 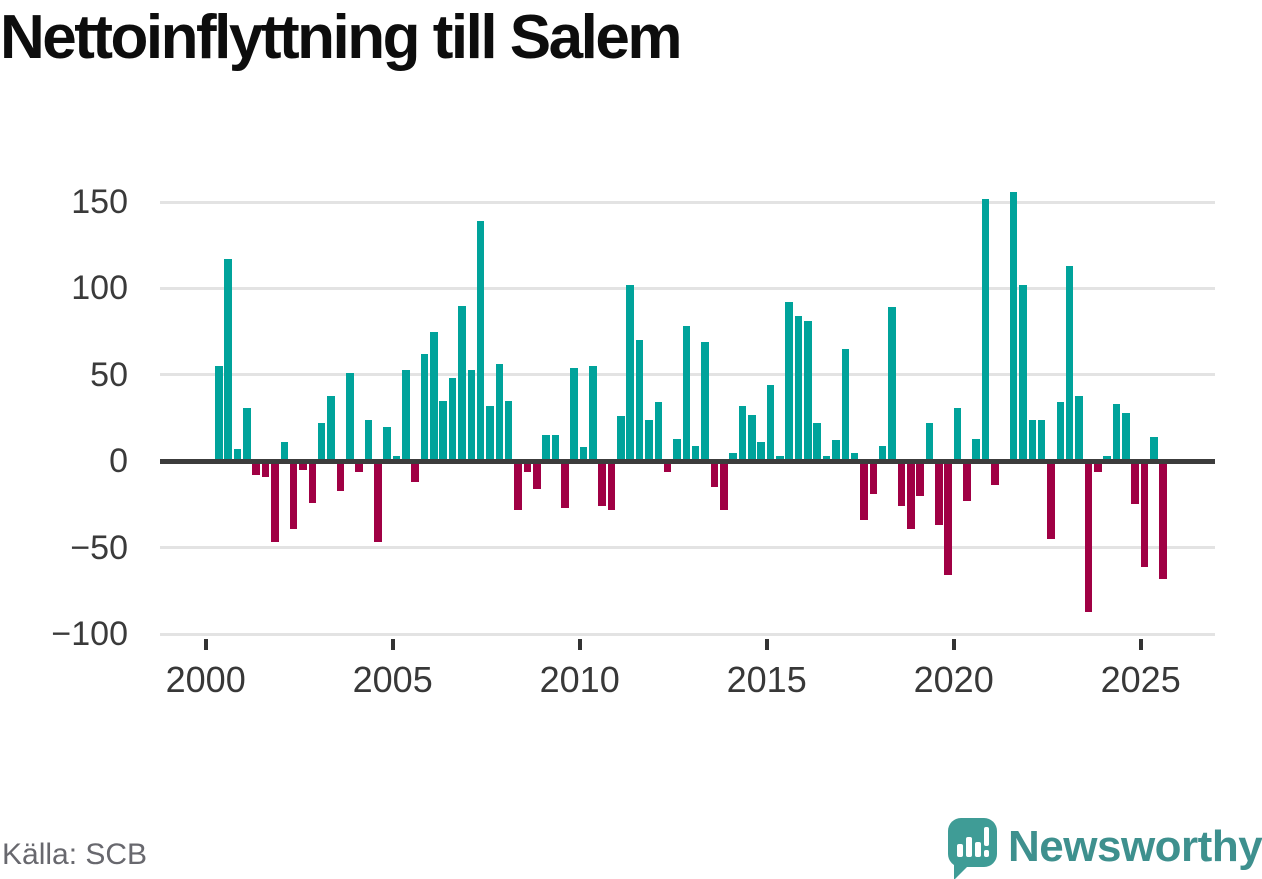 I want to click on bar-2011Q2, so click(x=630, y=373).